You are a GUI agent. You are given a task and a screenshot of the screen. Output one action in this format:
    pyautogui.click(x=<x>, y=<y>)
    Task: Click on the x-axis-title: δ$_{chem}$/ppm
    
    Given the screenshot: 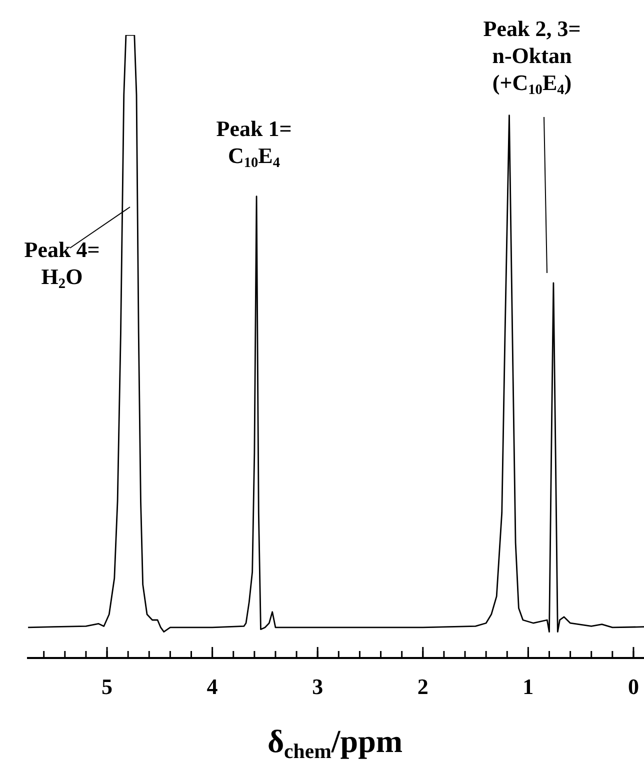 What is the action you would take?
    pyautogui.click(x=335, y=743)
    